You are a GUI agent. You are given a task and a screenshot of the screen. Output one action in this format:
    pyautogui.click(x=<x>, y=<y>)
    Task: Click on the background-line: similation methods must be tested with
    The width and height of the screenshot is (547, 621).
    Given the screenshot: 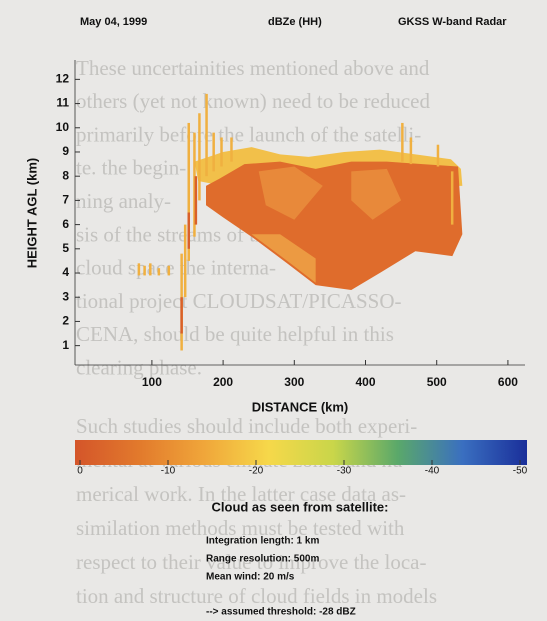 What is the action you would take?
    pyautogui.click(x=240, y=528)
    